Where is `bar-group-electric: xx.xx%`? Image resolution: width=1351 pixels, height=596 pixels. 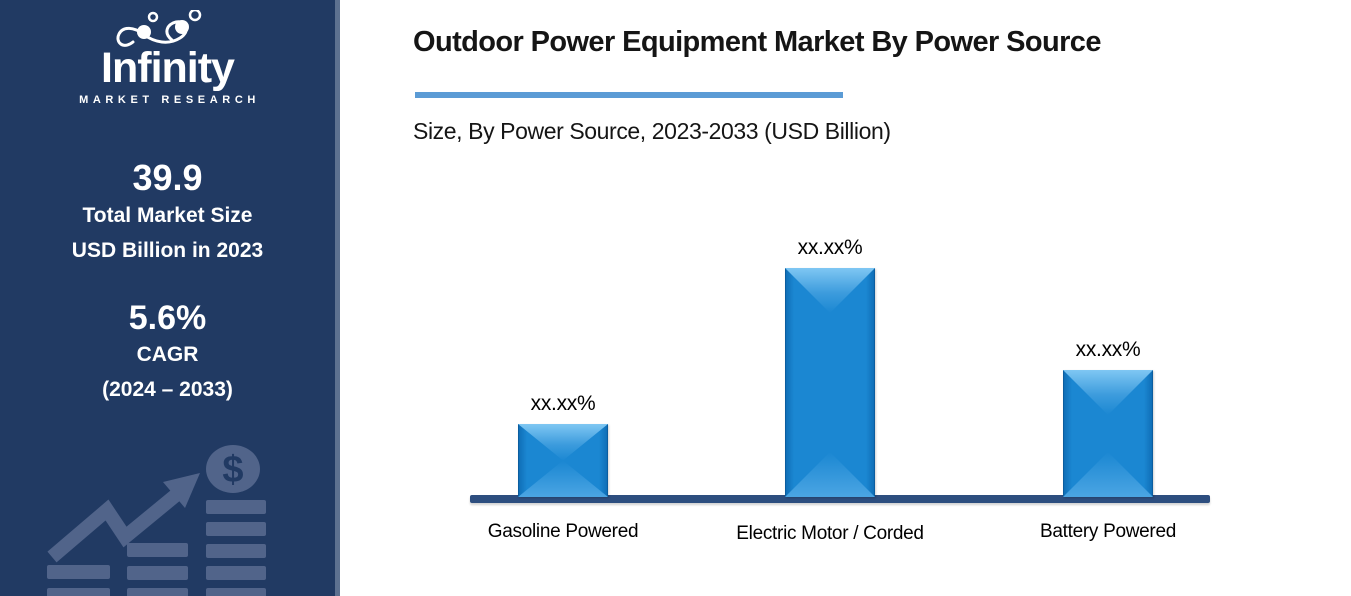
bar-group-electric: xx.xx% is located at coordinates (830, 366).